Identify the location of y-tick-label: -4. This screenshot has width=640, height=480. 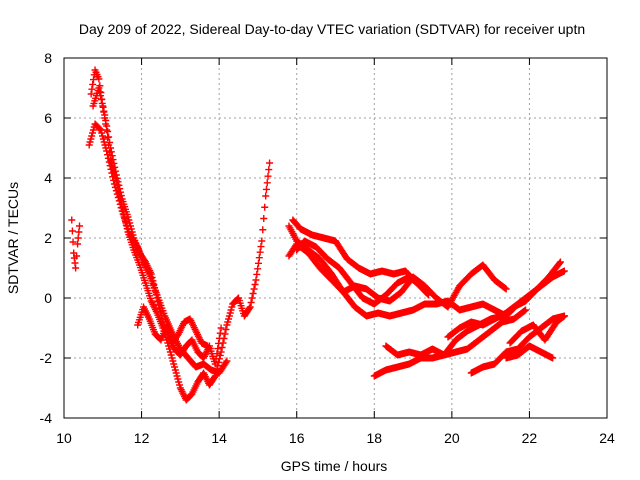
(46, 418).